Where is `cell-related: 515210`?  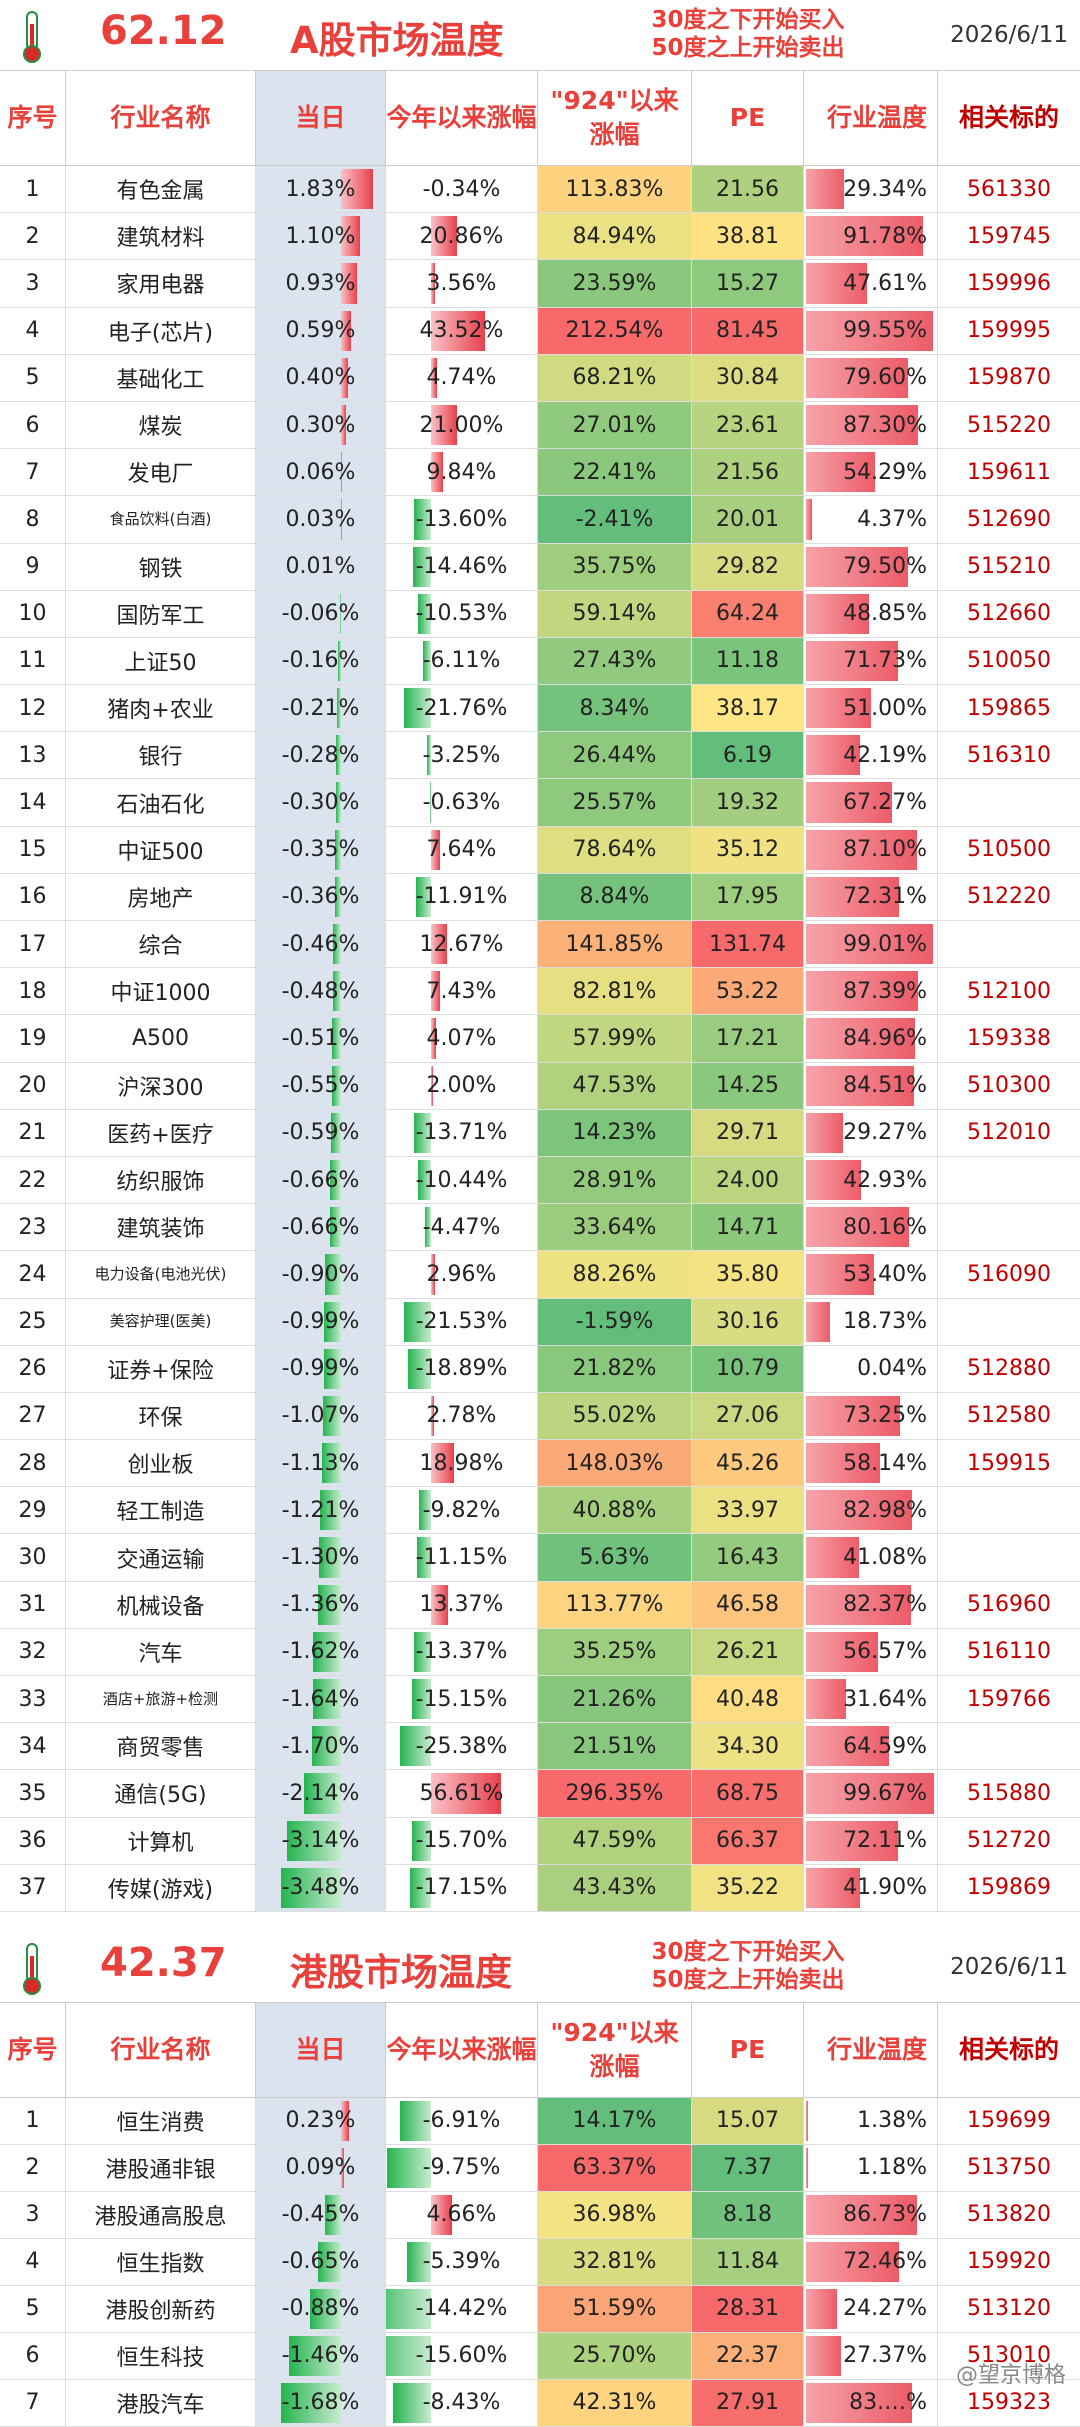
cell-related: 515210 is located at coordinates (1009, 567).